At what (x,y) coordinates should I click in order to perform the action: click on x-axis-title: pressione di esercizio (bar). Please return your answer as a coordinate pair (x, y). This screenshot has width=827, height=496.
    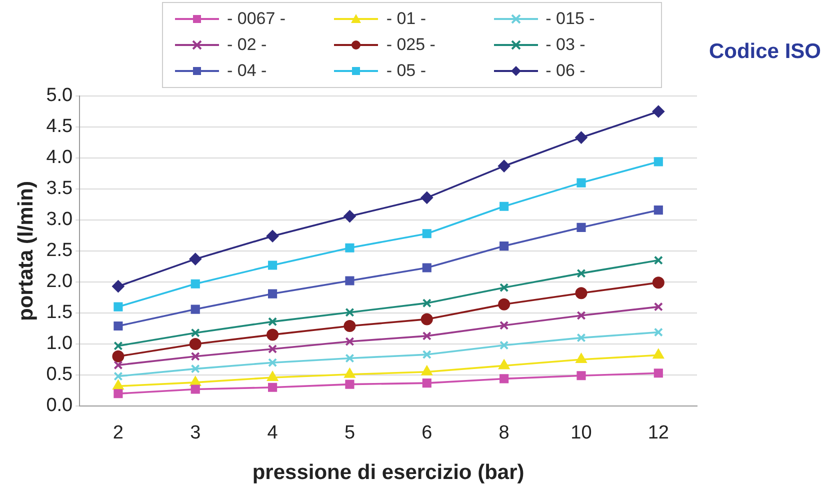
    Looking at the image, I should click on (388, 472).